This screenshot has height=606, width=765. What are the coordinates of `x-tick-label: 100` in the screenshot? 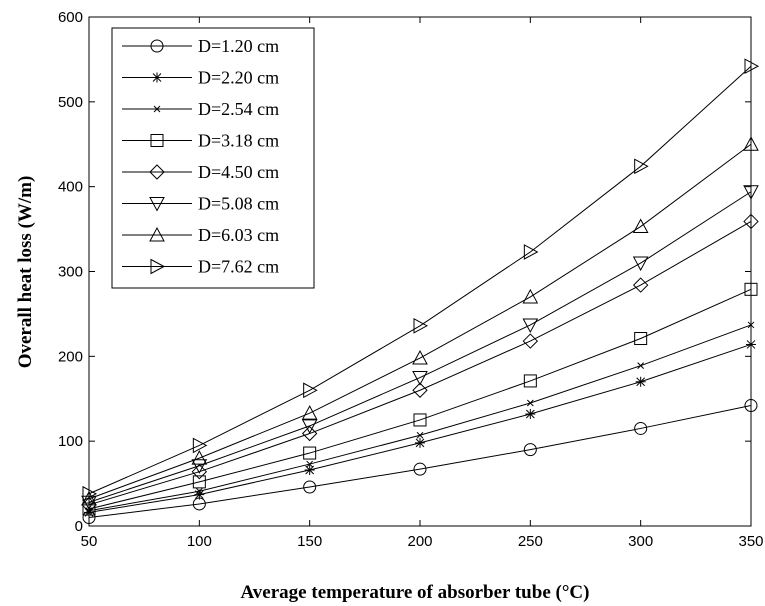 It's located at (199, 541).